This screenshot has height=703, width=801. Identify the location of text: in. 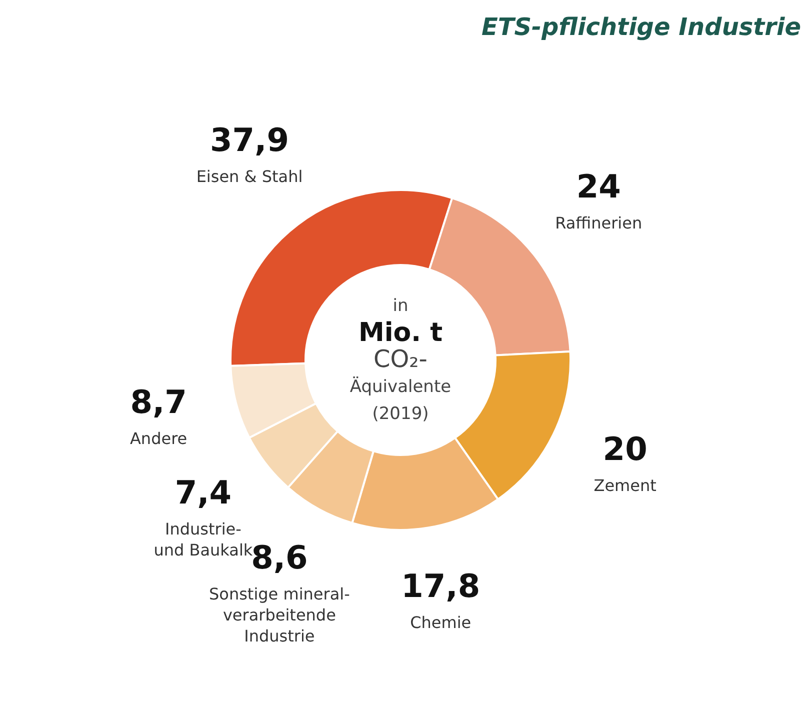
(400, 306).